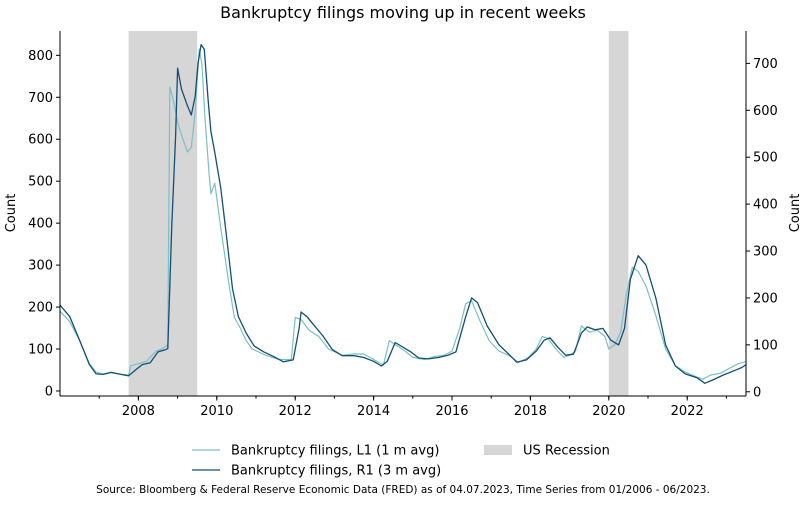 The height and width of the screenshot is (505, 806). I want to click on x-tick-label: 2014, so click(373, 411).